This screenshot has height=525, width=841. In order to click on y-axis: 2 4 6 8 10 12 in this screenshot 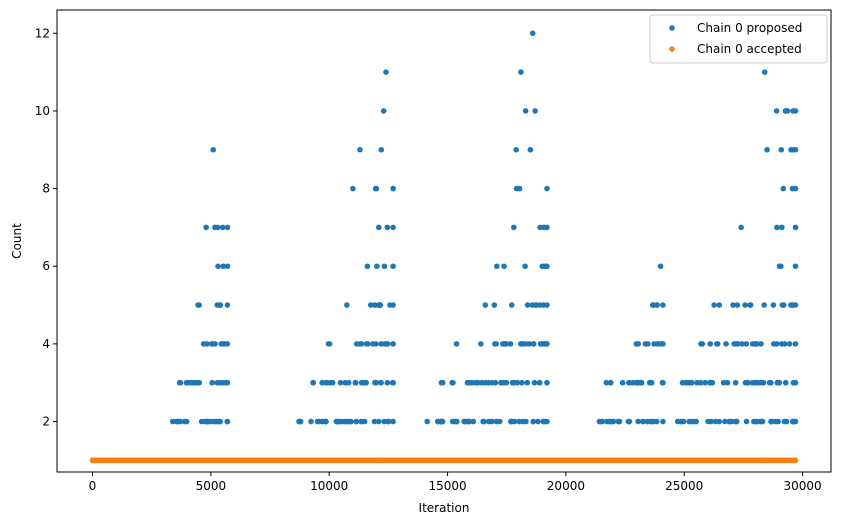, I will do `click(46, 227)`.